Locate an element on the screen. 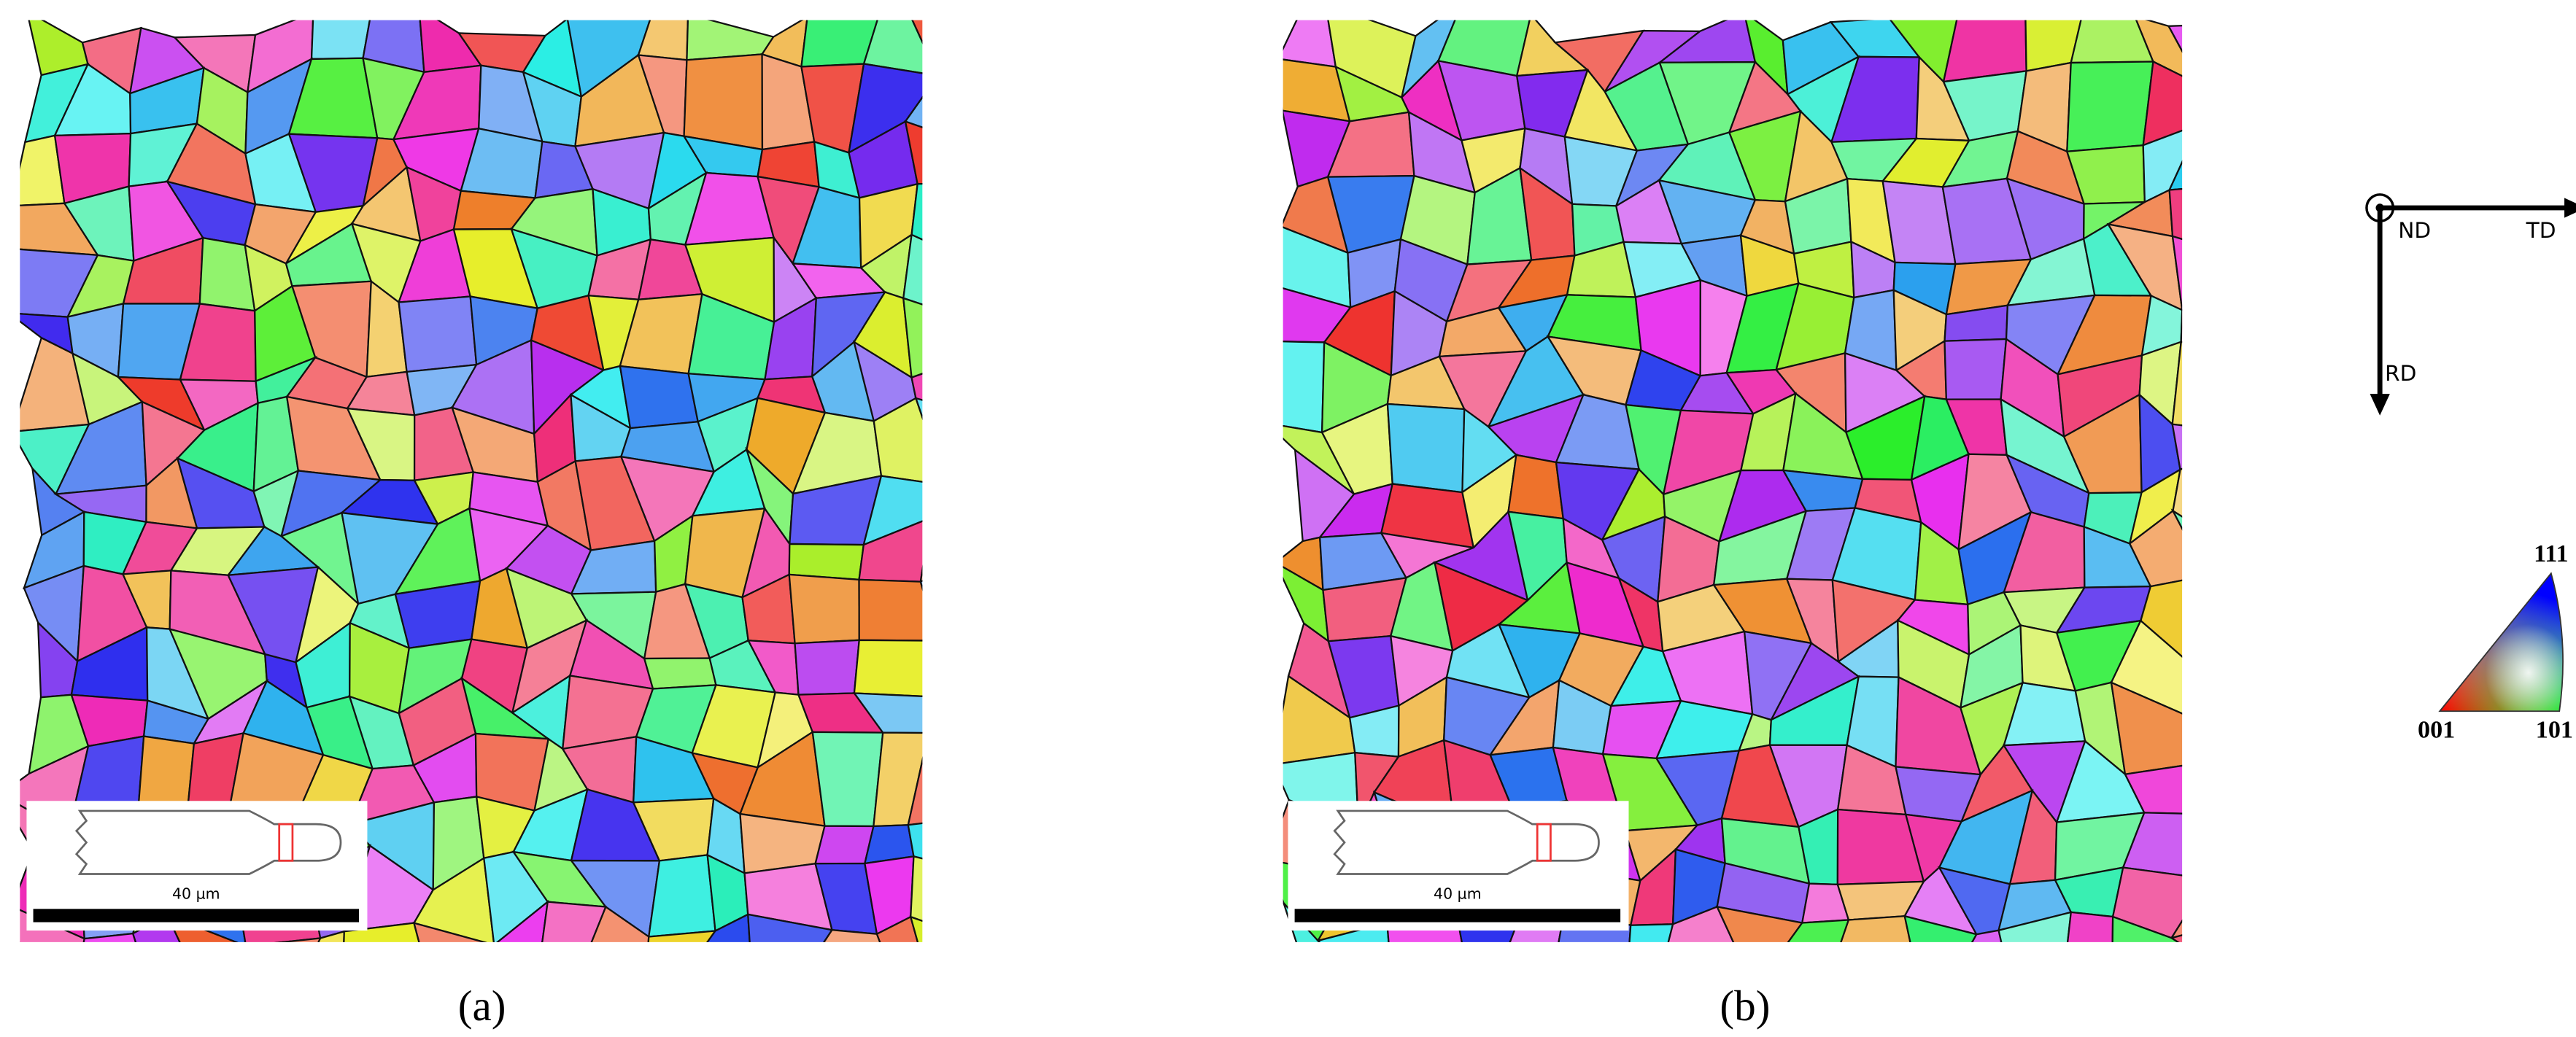 The width and height of the screenshot is (2576, 1037). panel-label: (b) is located at coordinates (1745, 1006).